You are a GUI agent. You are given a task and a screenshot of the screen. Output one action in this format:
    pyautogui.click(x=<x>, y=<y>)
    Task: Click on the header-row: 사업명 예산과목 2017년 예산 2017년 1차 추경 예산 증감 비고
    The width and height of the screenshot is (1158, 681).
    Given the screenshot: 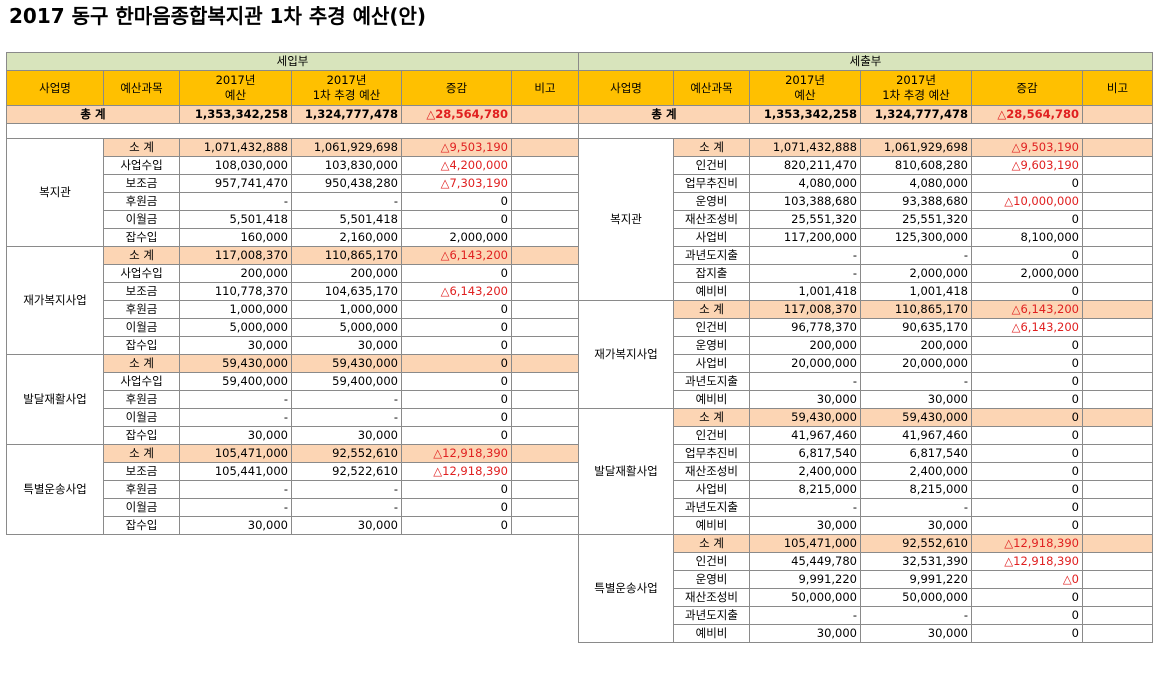 What is the action you would take?
    pyautogui.click(x=866, y=88)
    